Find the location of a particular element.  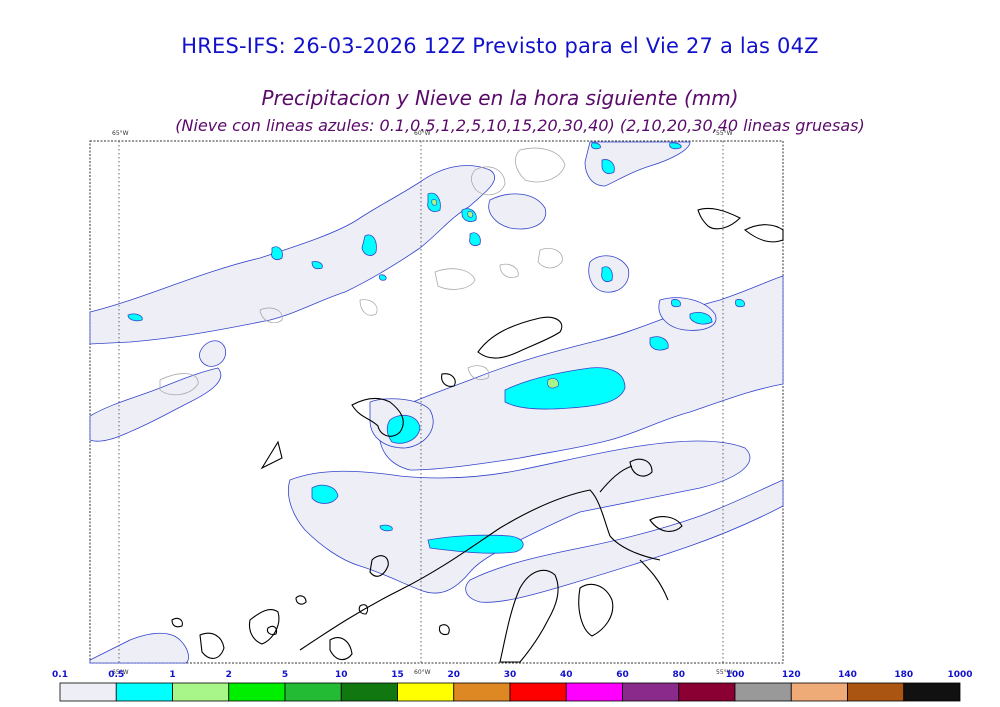

legend-level-label: 0.5 is located at coordinates (116, 675).